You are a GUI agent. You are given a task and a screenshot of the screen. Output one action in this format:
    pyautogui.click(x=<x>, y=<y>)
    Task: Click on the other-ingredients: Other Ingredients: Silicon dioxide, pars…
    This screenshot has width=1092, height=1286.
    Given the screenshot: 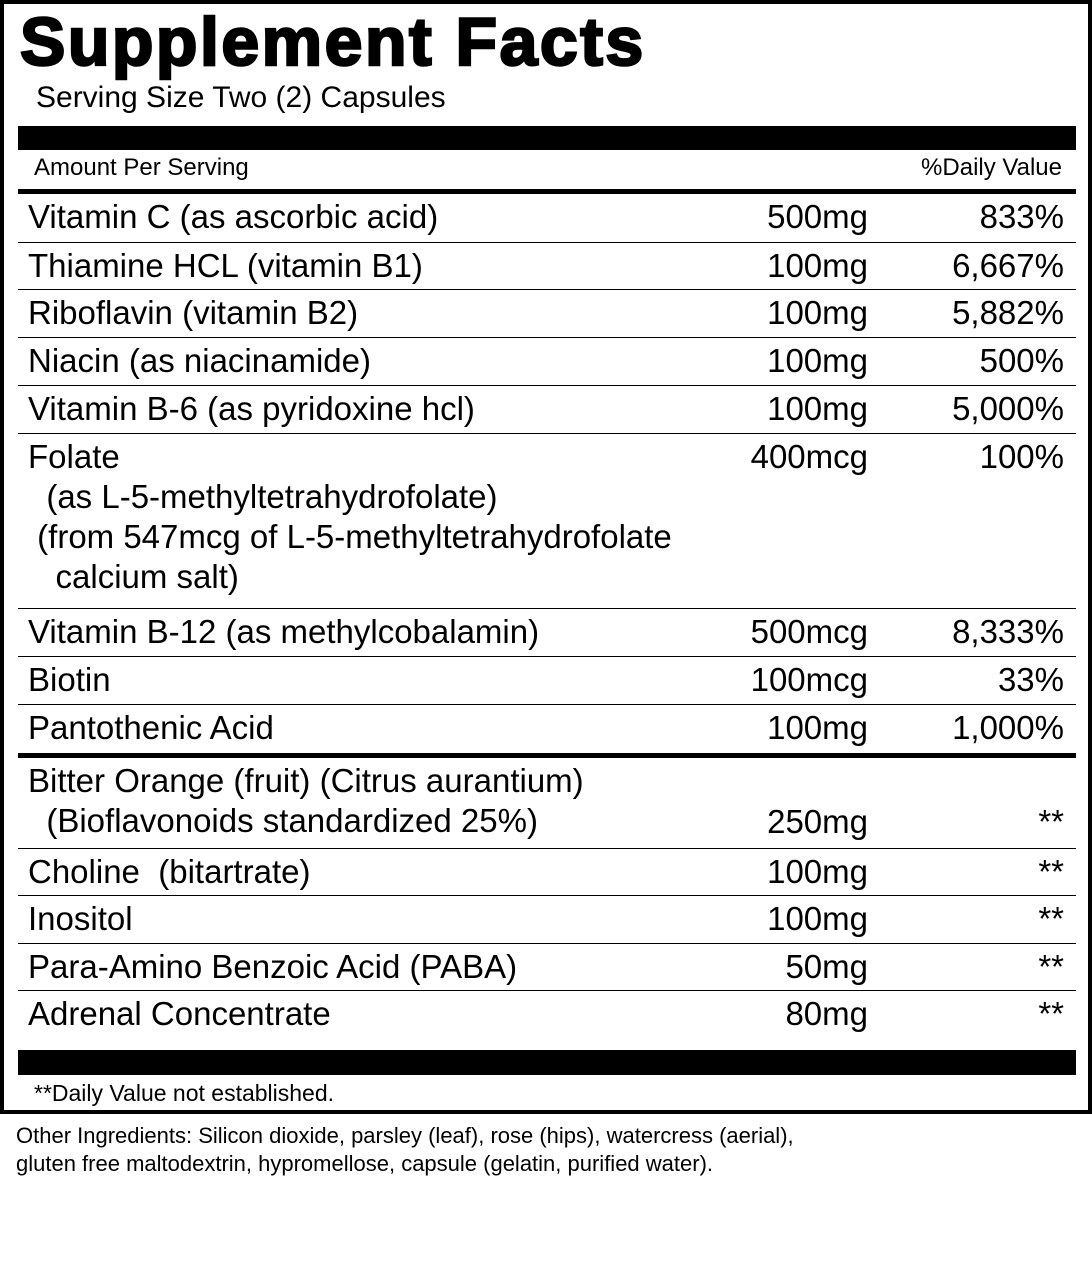 What is the action you would take?
    pyautogui.click(x=405, y=1150)
    